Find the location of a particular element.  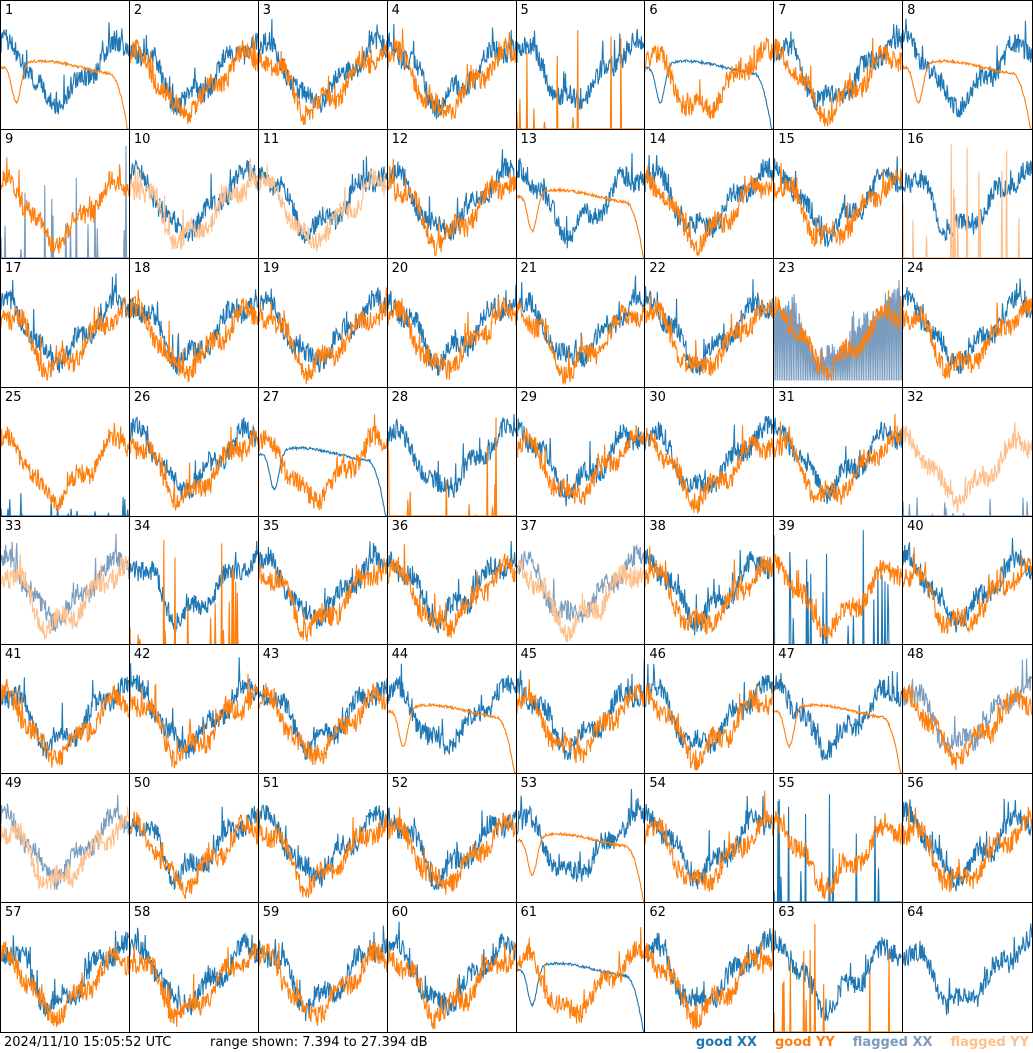

panel-58: 58 is located at coordinates (194, 967).